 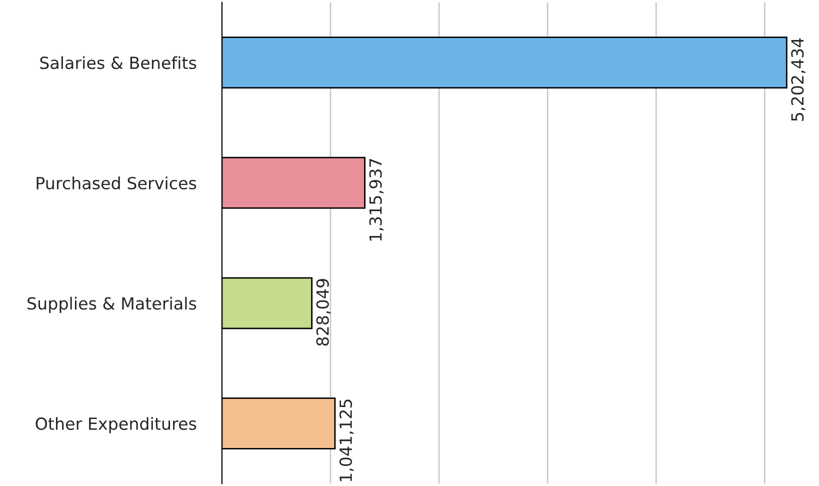 What do you see at coordinates (116, 183) in the screenshot?
I see `y-tick-label: Purchased Services` at bounding box center [116, 183].